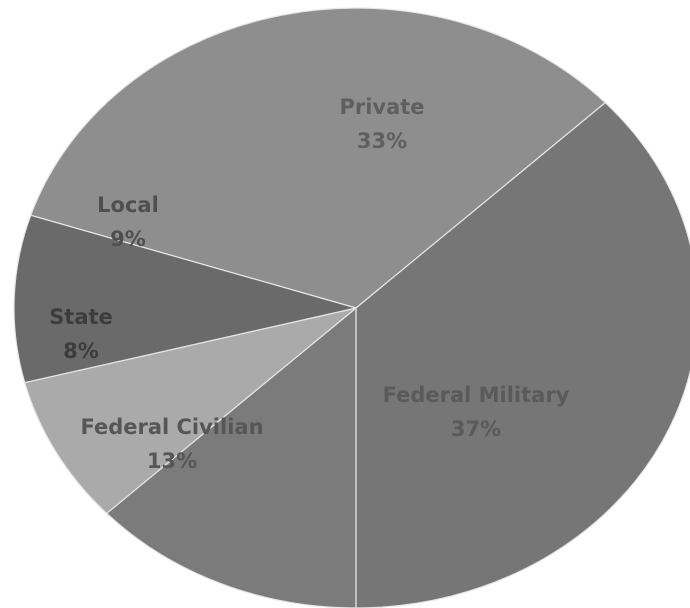 The width and height of the screenshot is (690, 608). I want to click on slice-label-private: Private, so click(381, 107).